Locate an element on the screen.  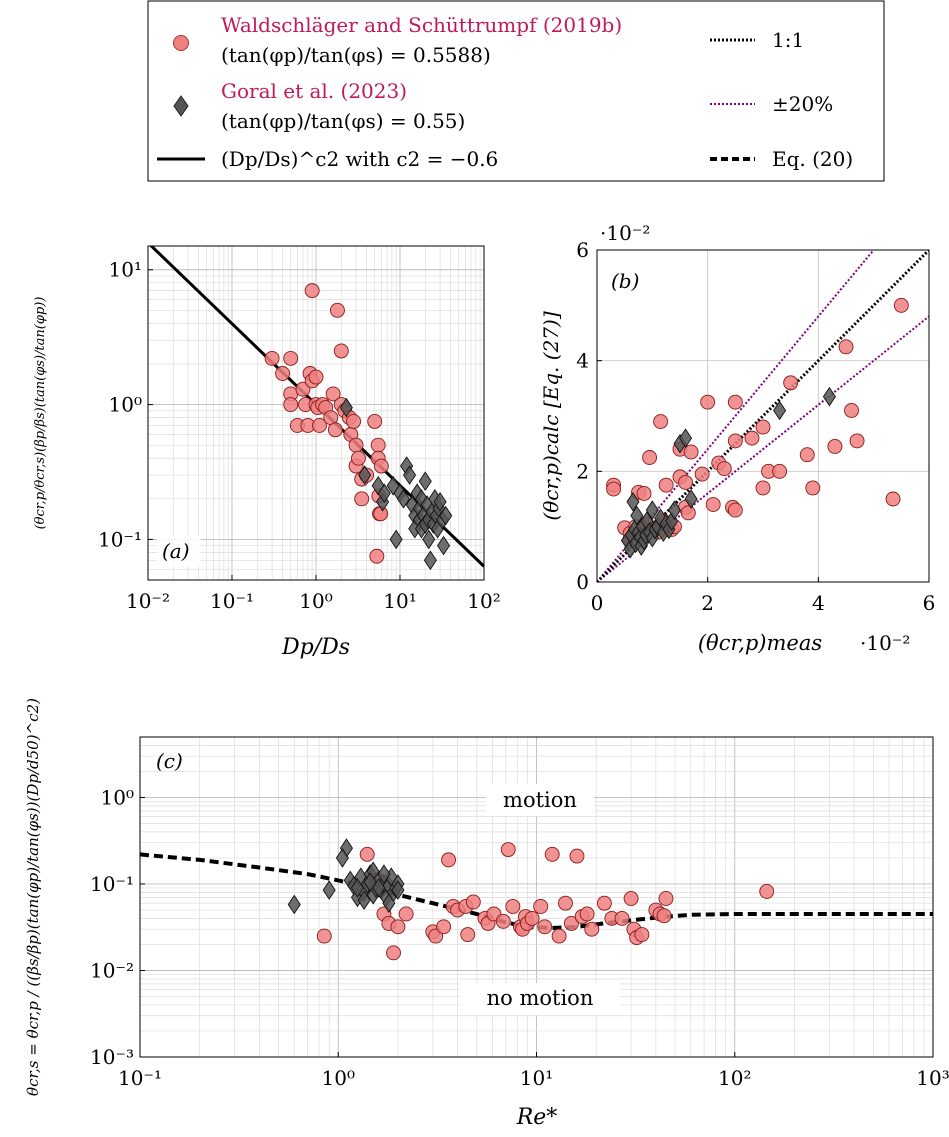
panel-b-ymult: ·10⁻² is located at coordinates (625, 233).